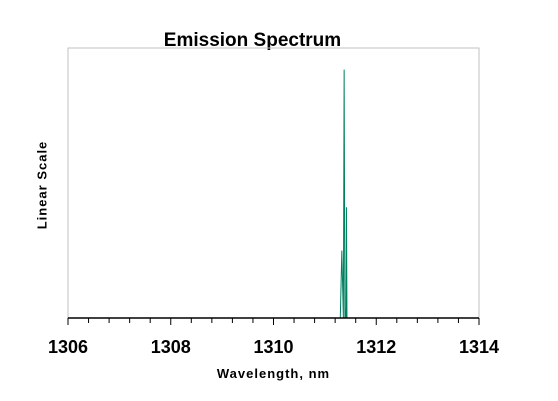  What do you see at coordinates (376, 347) in the screenshot?
I see `x-tick-label: 1312` at bounding box center [376, 347].